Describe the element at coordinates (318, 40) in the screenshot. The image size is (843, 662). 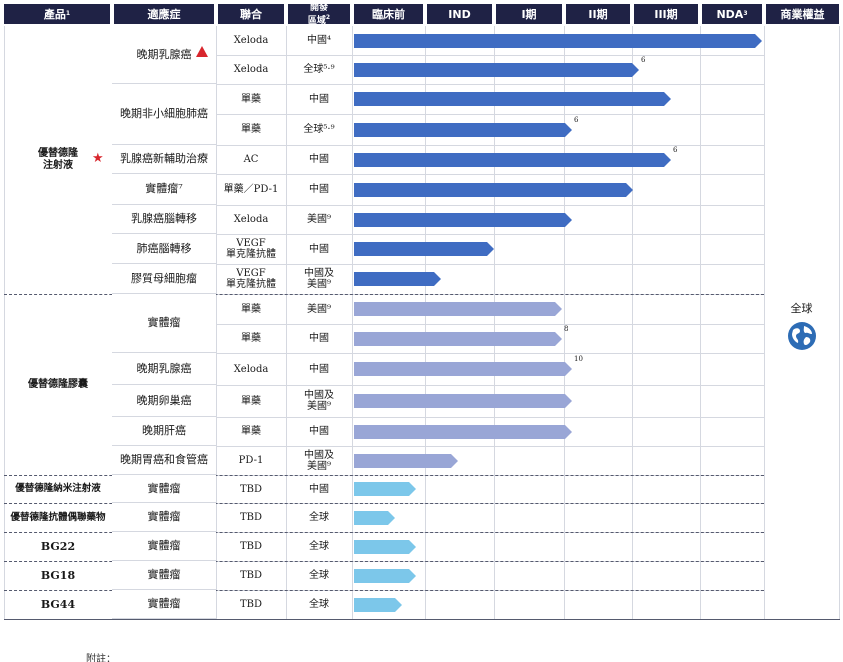
I see `region-label: 中國⁴` at that location.